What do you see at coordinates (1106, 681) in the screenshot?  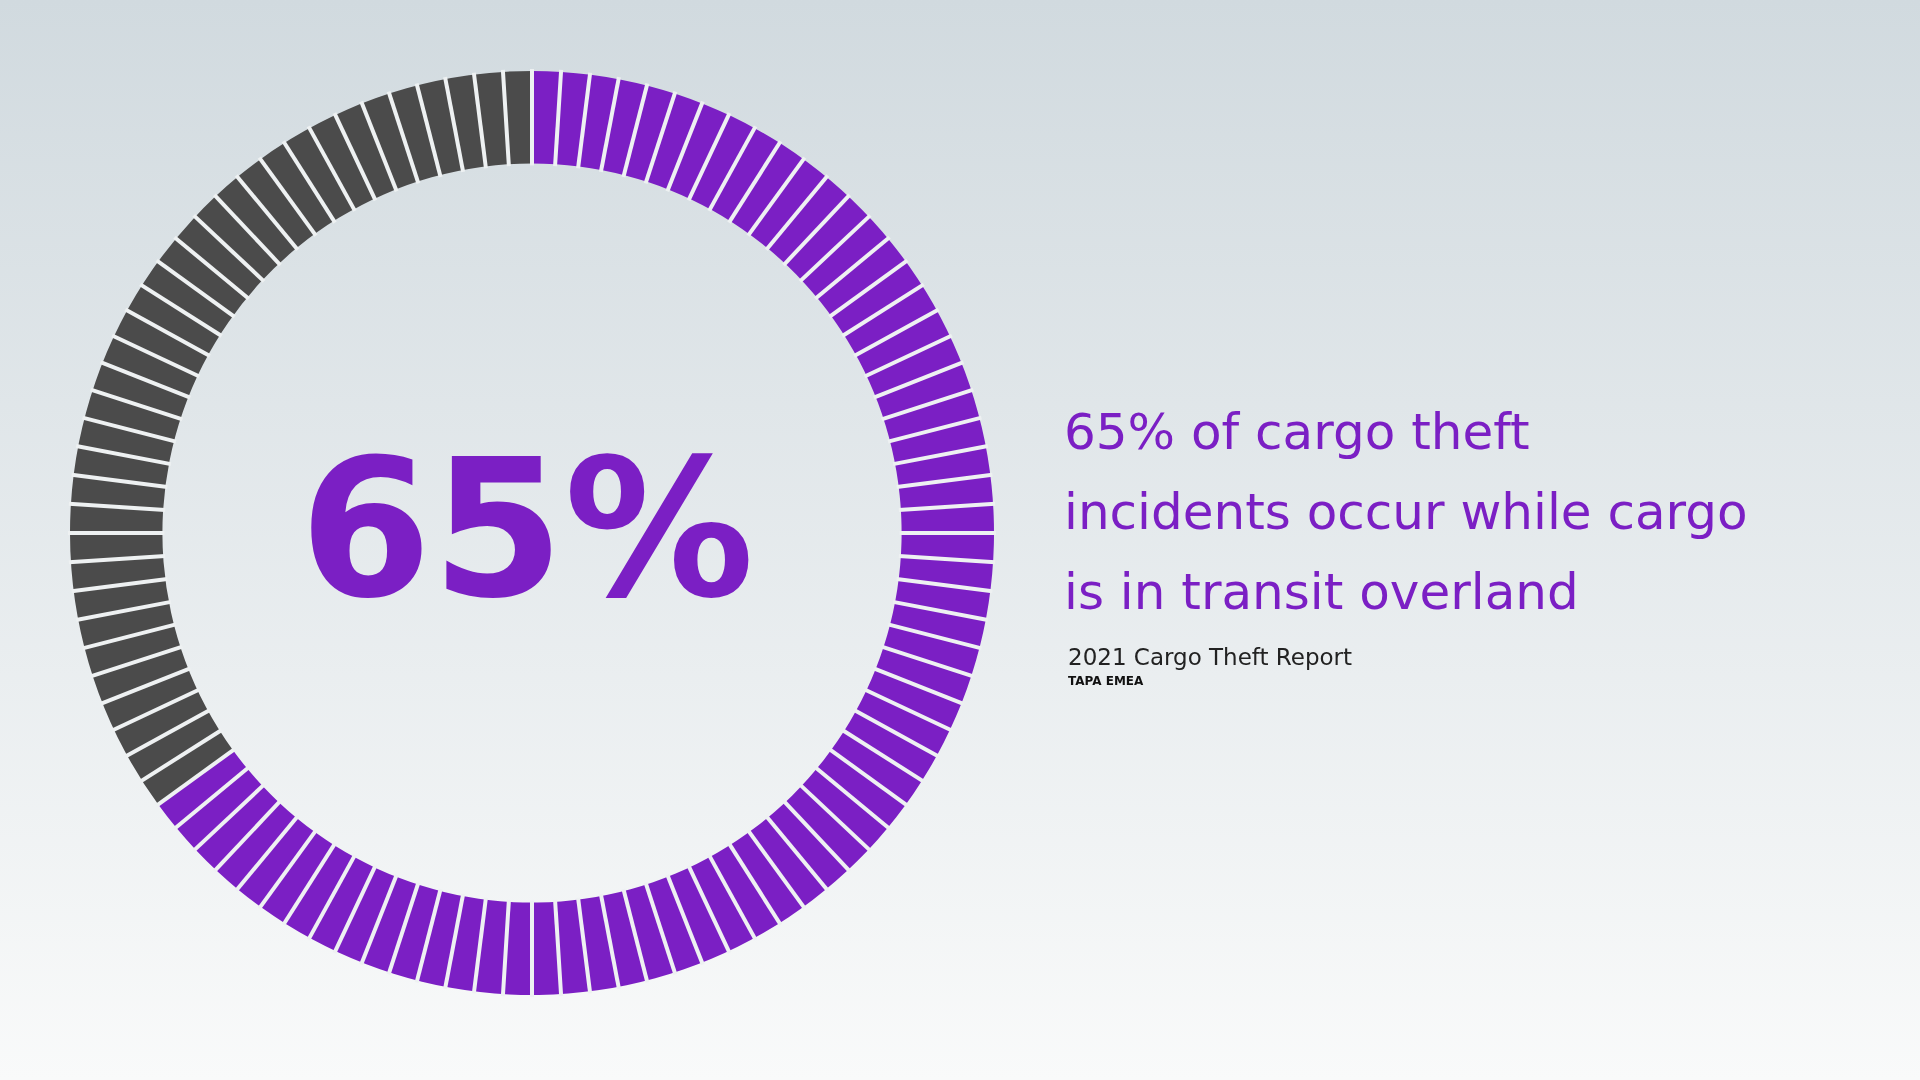 I see `text: TAPA EMEA` at bounding box center [1106, 681].